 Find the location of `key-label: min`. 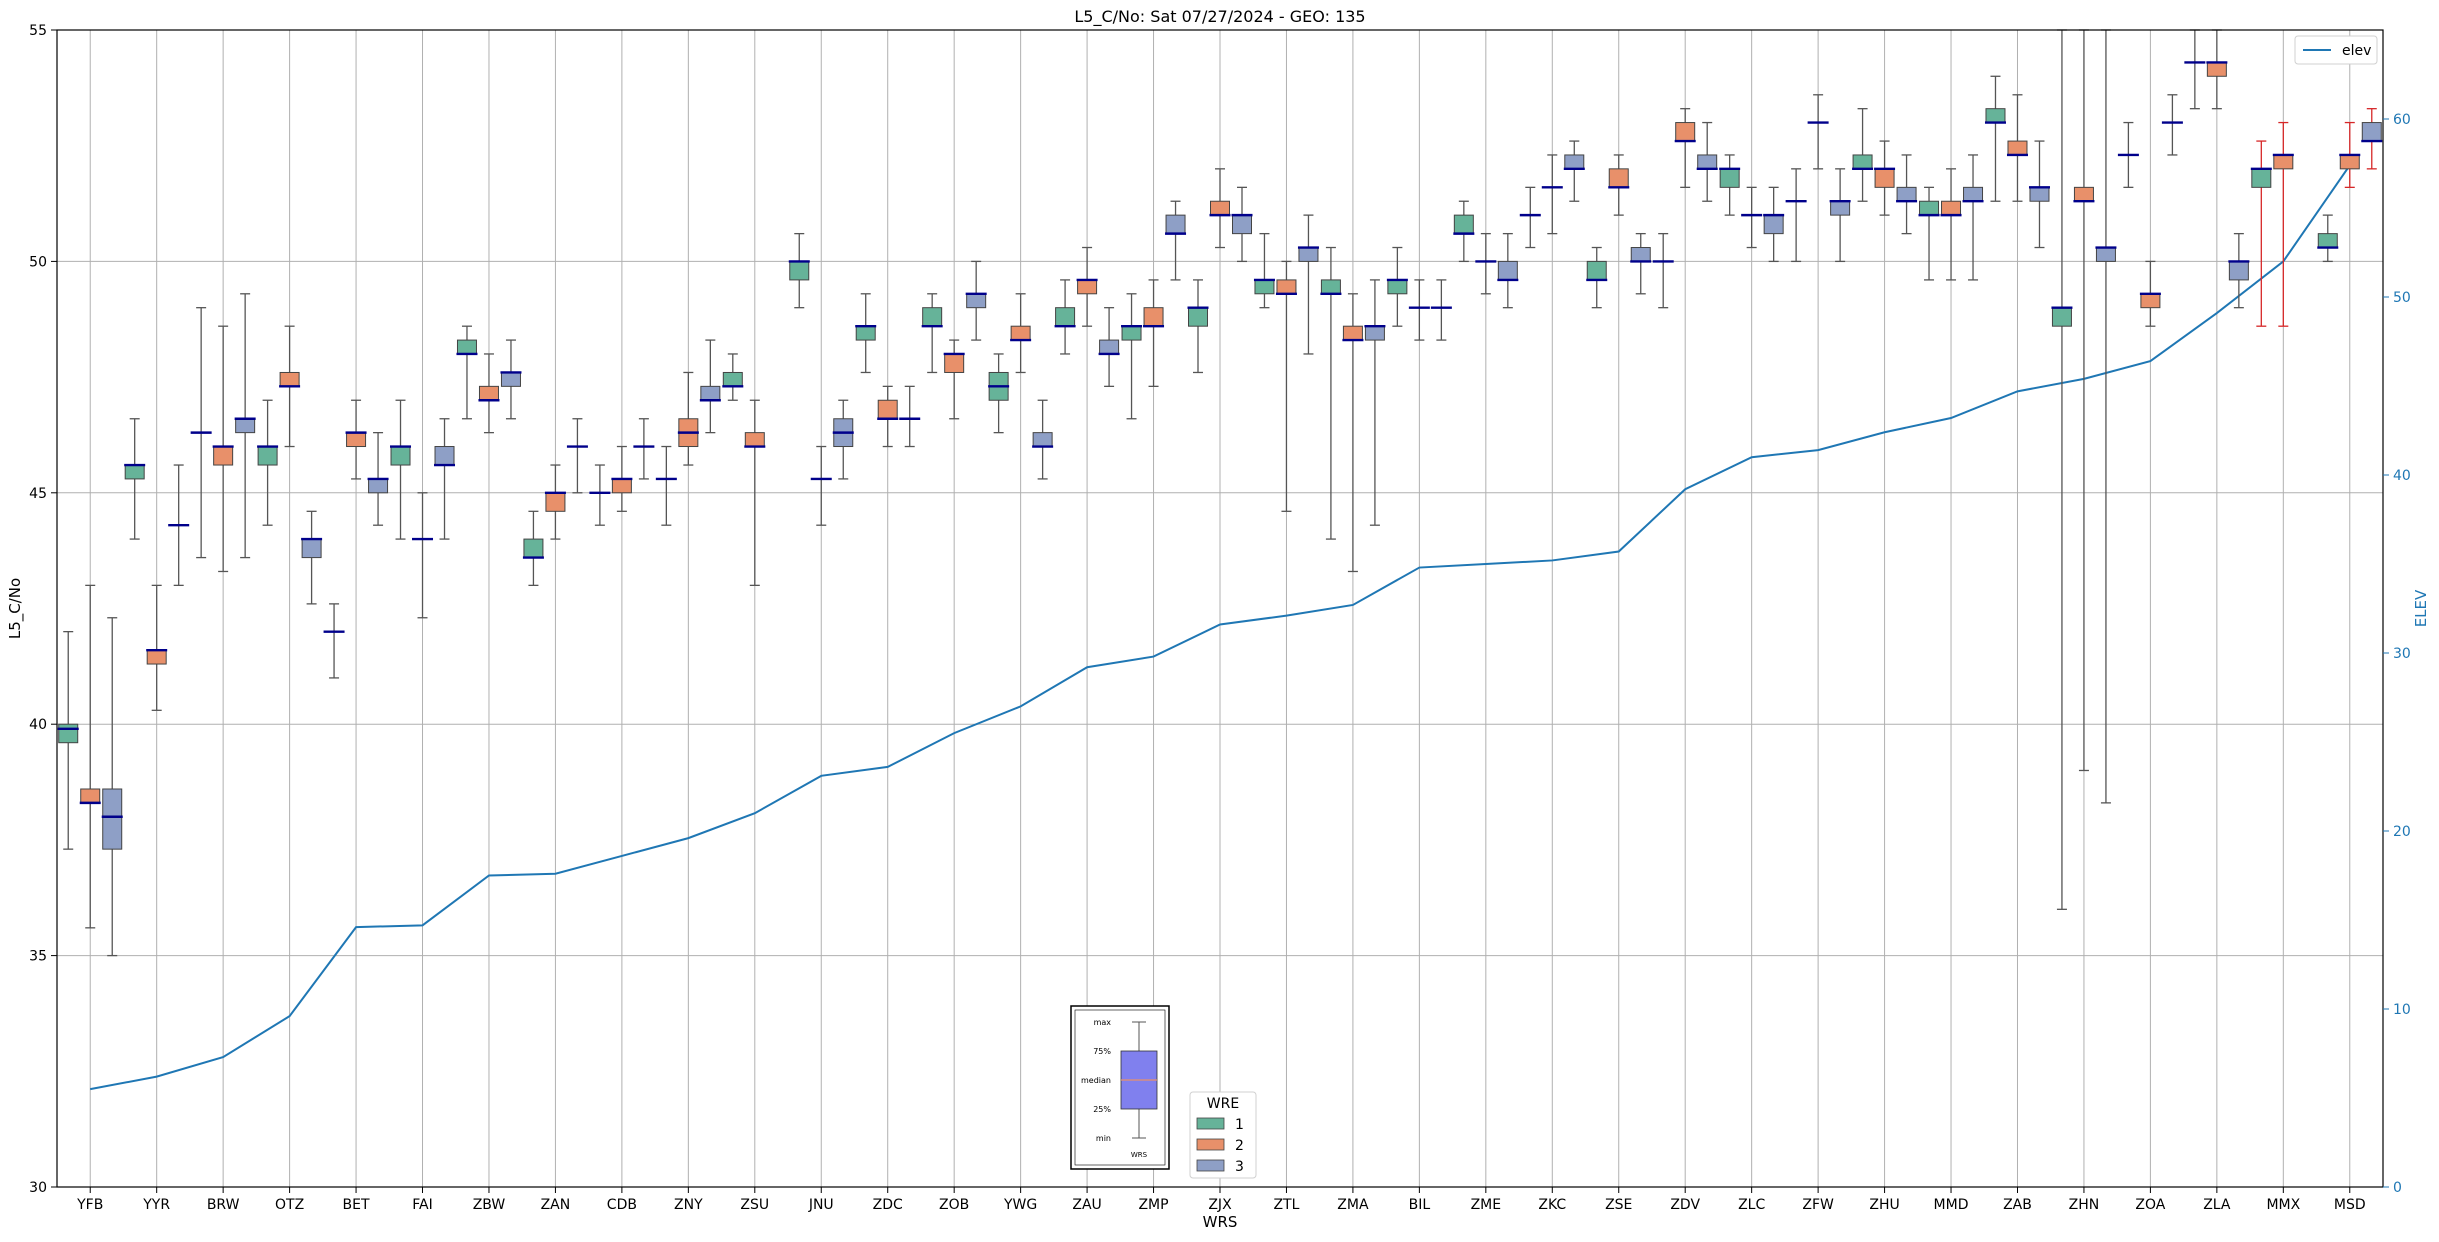

key-label: min is located at coordinates (1103, 1138).